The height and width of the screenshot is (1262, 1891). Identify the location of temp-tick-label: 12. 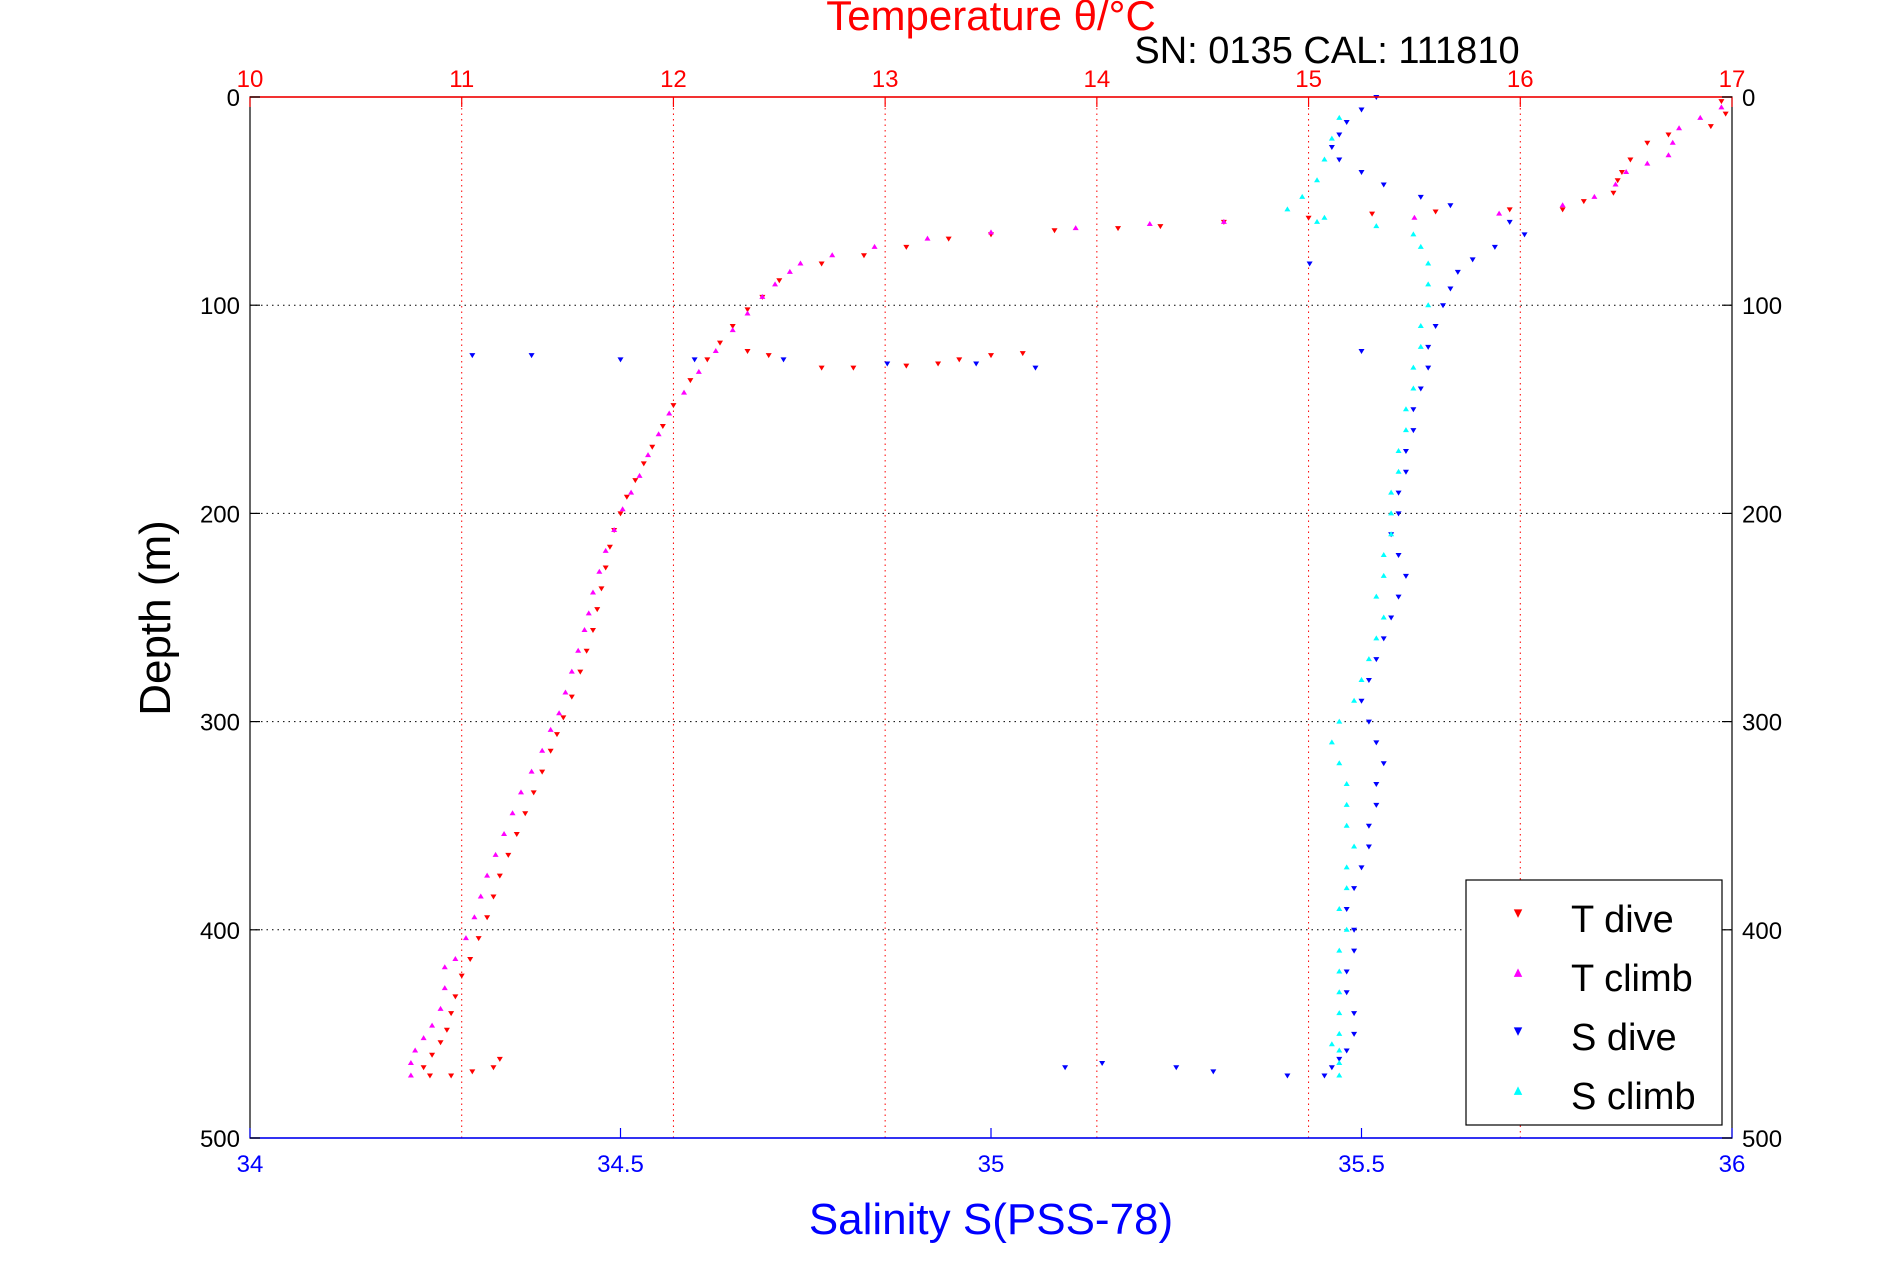
(673, 79).